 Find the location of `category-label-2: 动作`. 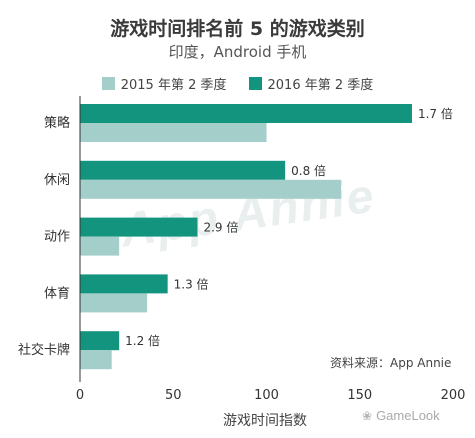

category-label-2: 动作 is located at coordinates (57, 237).